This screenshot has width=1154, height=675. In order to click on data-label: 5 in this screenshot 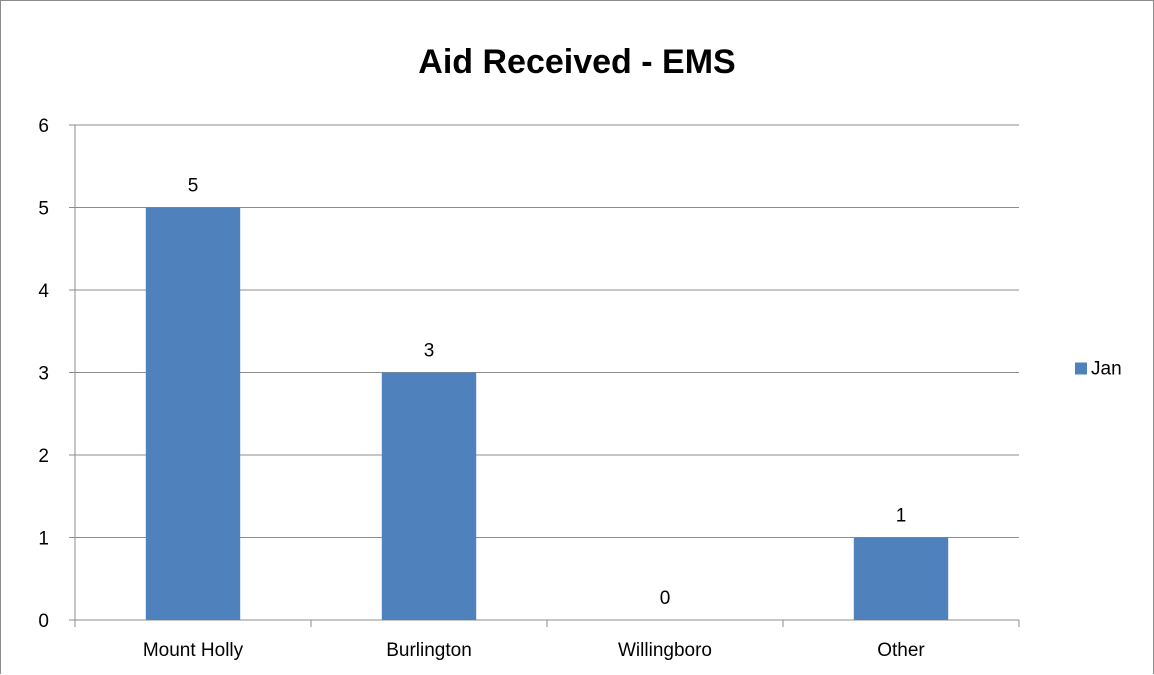, I will do `click(193, 186)`.